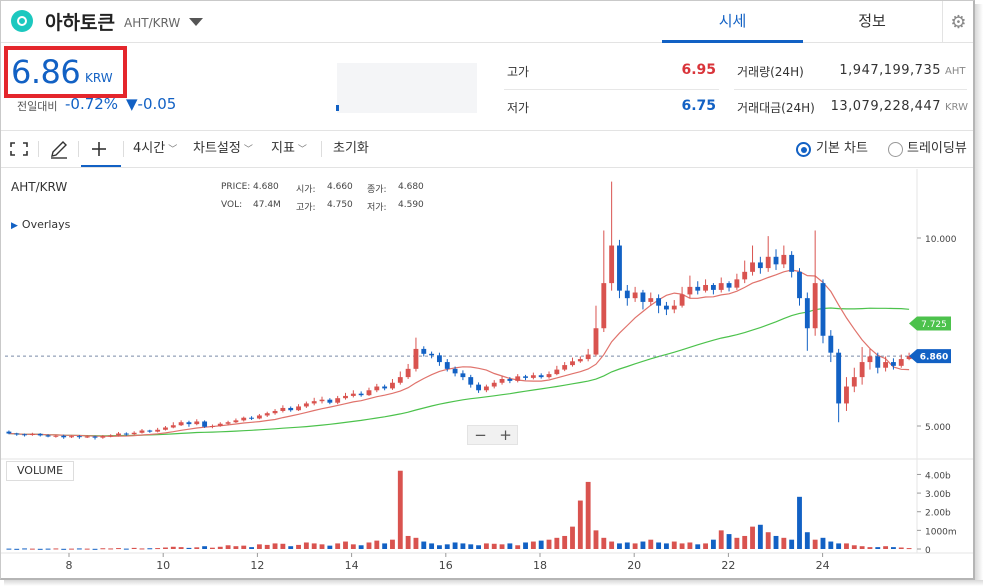  I want to click on basic-chart-radio, so click(803, 149).